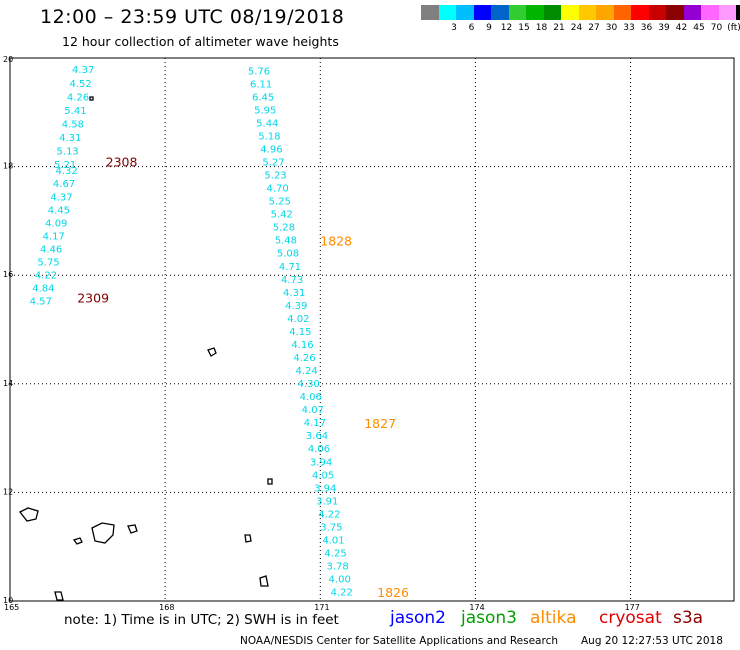  Describe the element at coordinates (331, 527) in the screenshot. I see `wave-height-label: 3.75` at that location.